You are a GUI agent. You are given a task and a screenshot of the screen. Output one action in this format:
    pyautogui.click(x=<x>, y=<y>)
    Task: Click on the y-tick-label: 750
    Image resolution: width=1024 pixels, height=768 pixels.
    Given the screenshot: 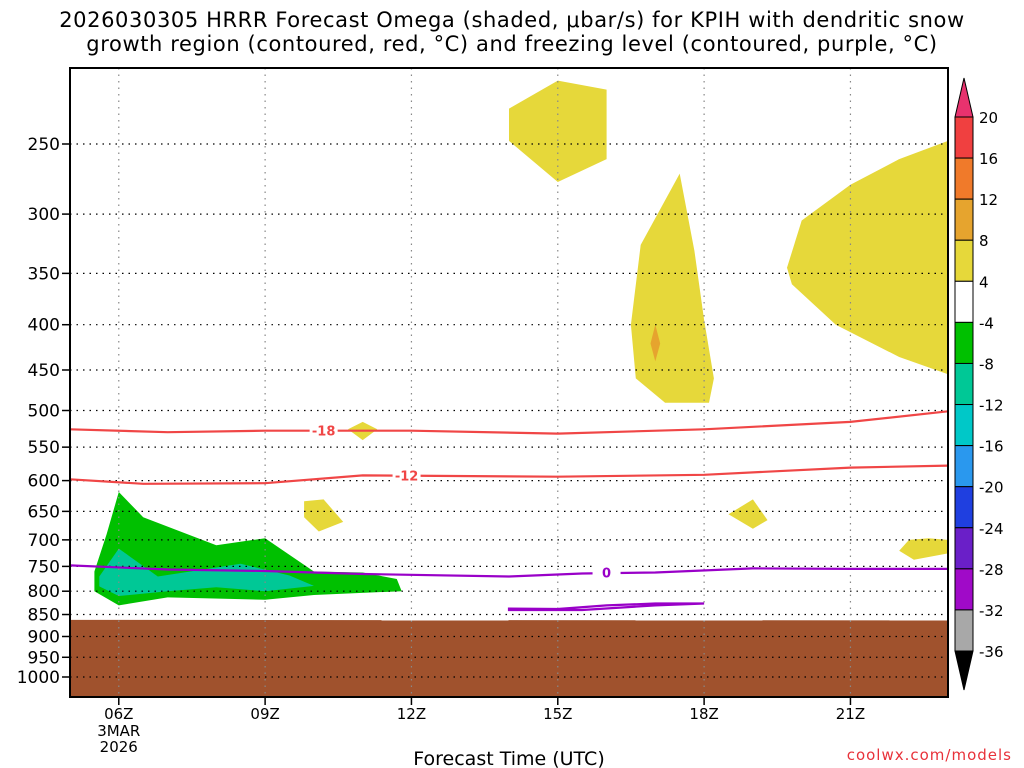 What is the action you would take?
    pyautogui.click(x=44, y=567)
    